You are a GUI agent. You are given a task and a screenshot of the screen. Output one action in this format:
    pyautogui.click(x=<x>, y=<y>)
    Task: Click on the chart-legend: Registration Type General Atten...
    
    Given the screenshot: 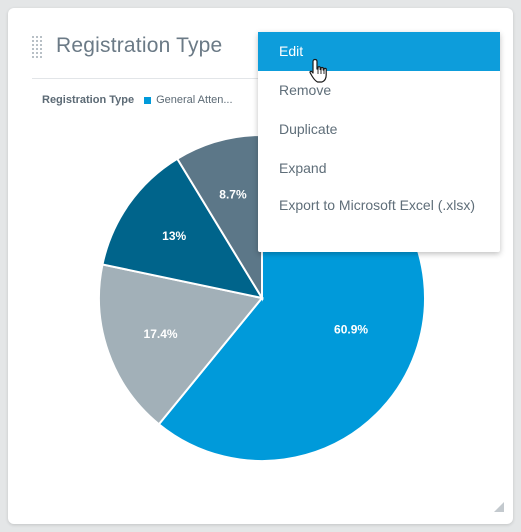 What is the action you would take?
    pyautogui.click(x=137, y=100)
    